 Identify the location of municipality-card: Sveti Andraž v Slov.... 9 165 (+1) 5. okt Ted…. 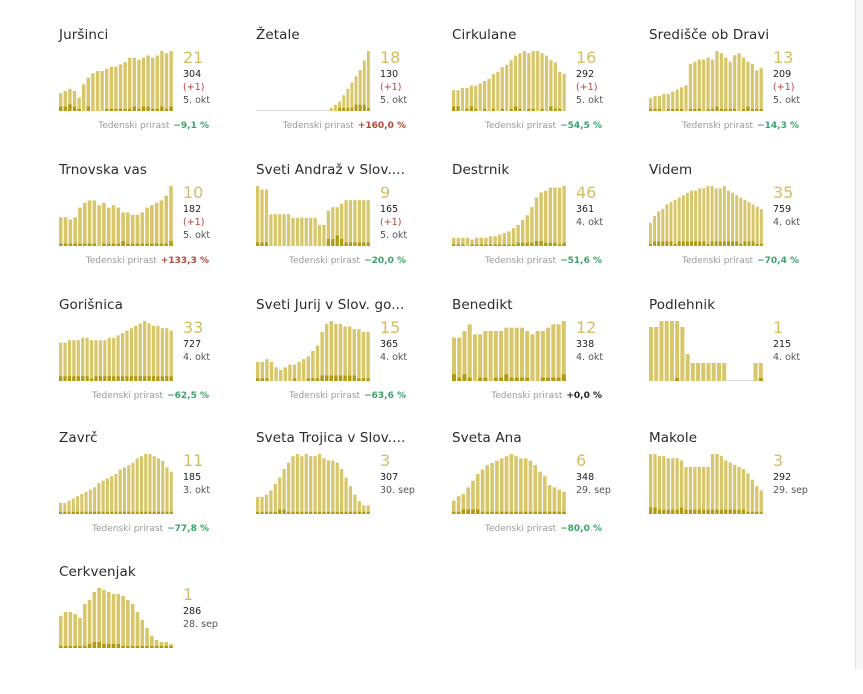
(351, 227).